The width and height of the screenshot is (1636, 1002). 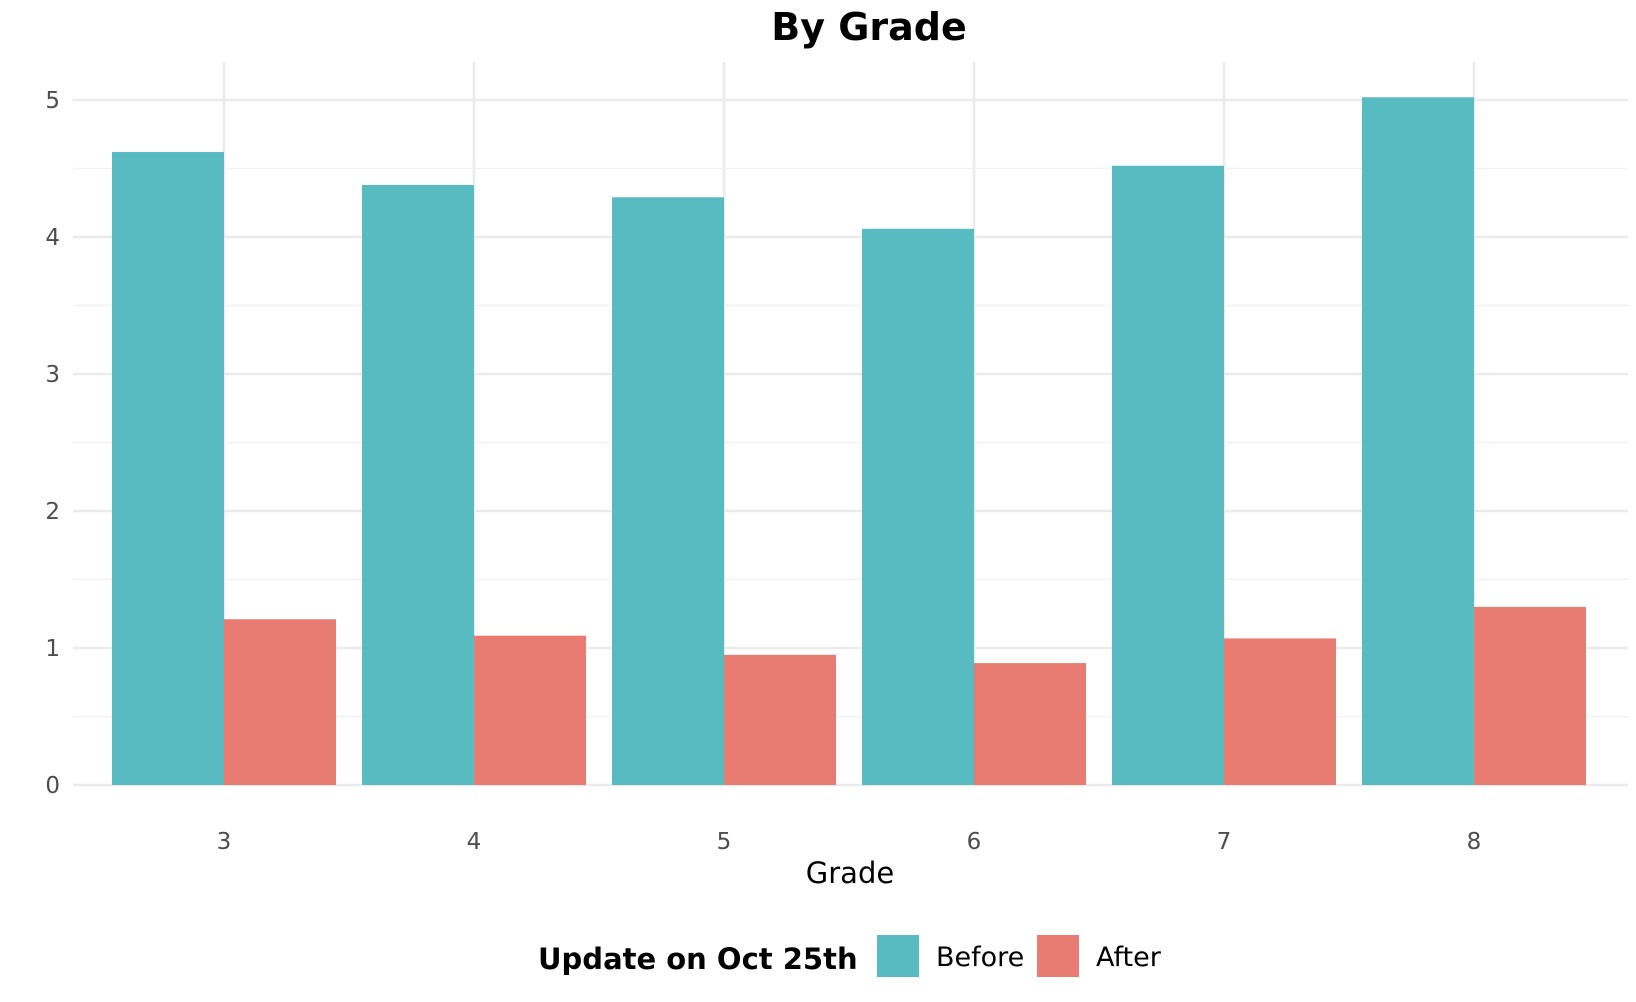 What do you see at coordinates (474, 842) in the screenshot?
I see `x-tick-label: 4` at bounding box center [474, 842].